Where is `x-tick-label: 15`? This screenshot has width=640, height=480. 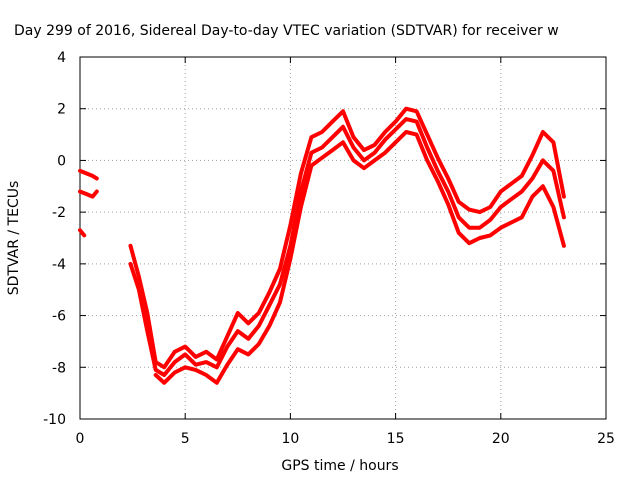 x-tick-label: 15 is located at coordinates (396, 439).